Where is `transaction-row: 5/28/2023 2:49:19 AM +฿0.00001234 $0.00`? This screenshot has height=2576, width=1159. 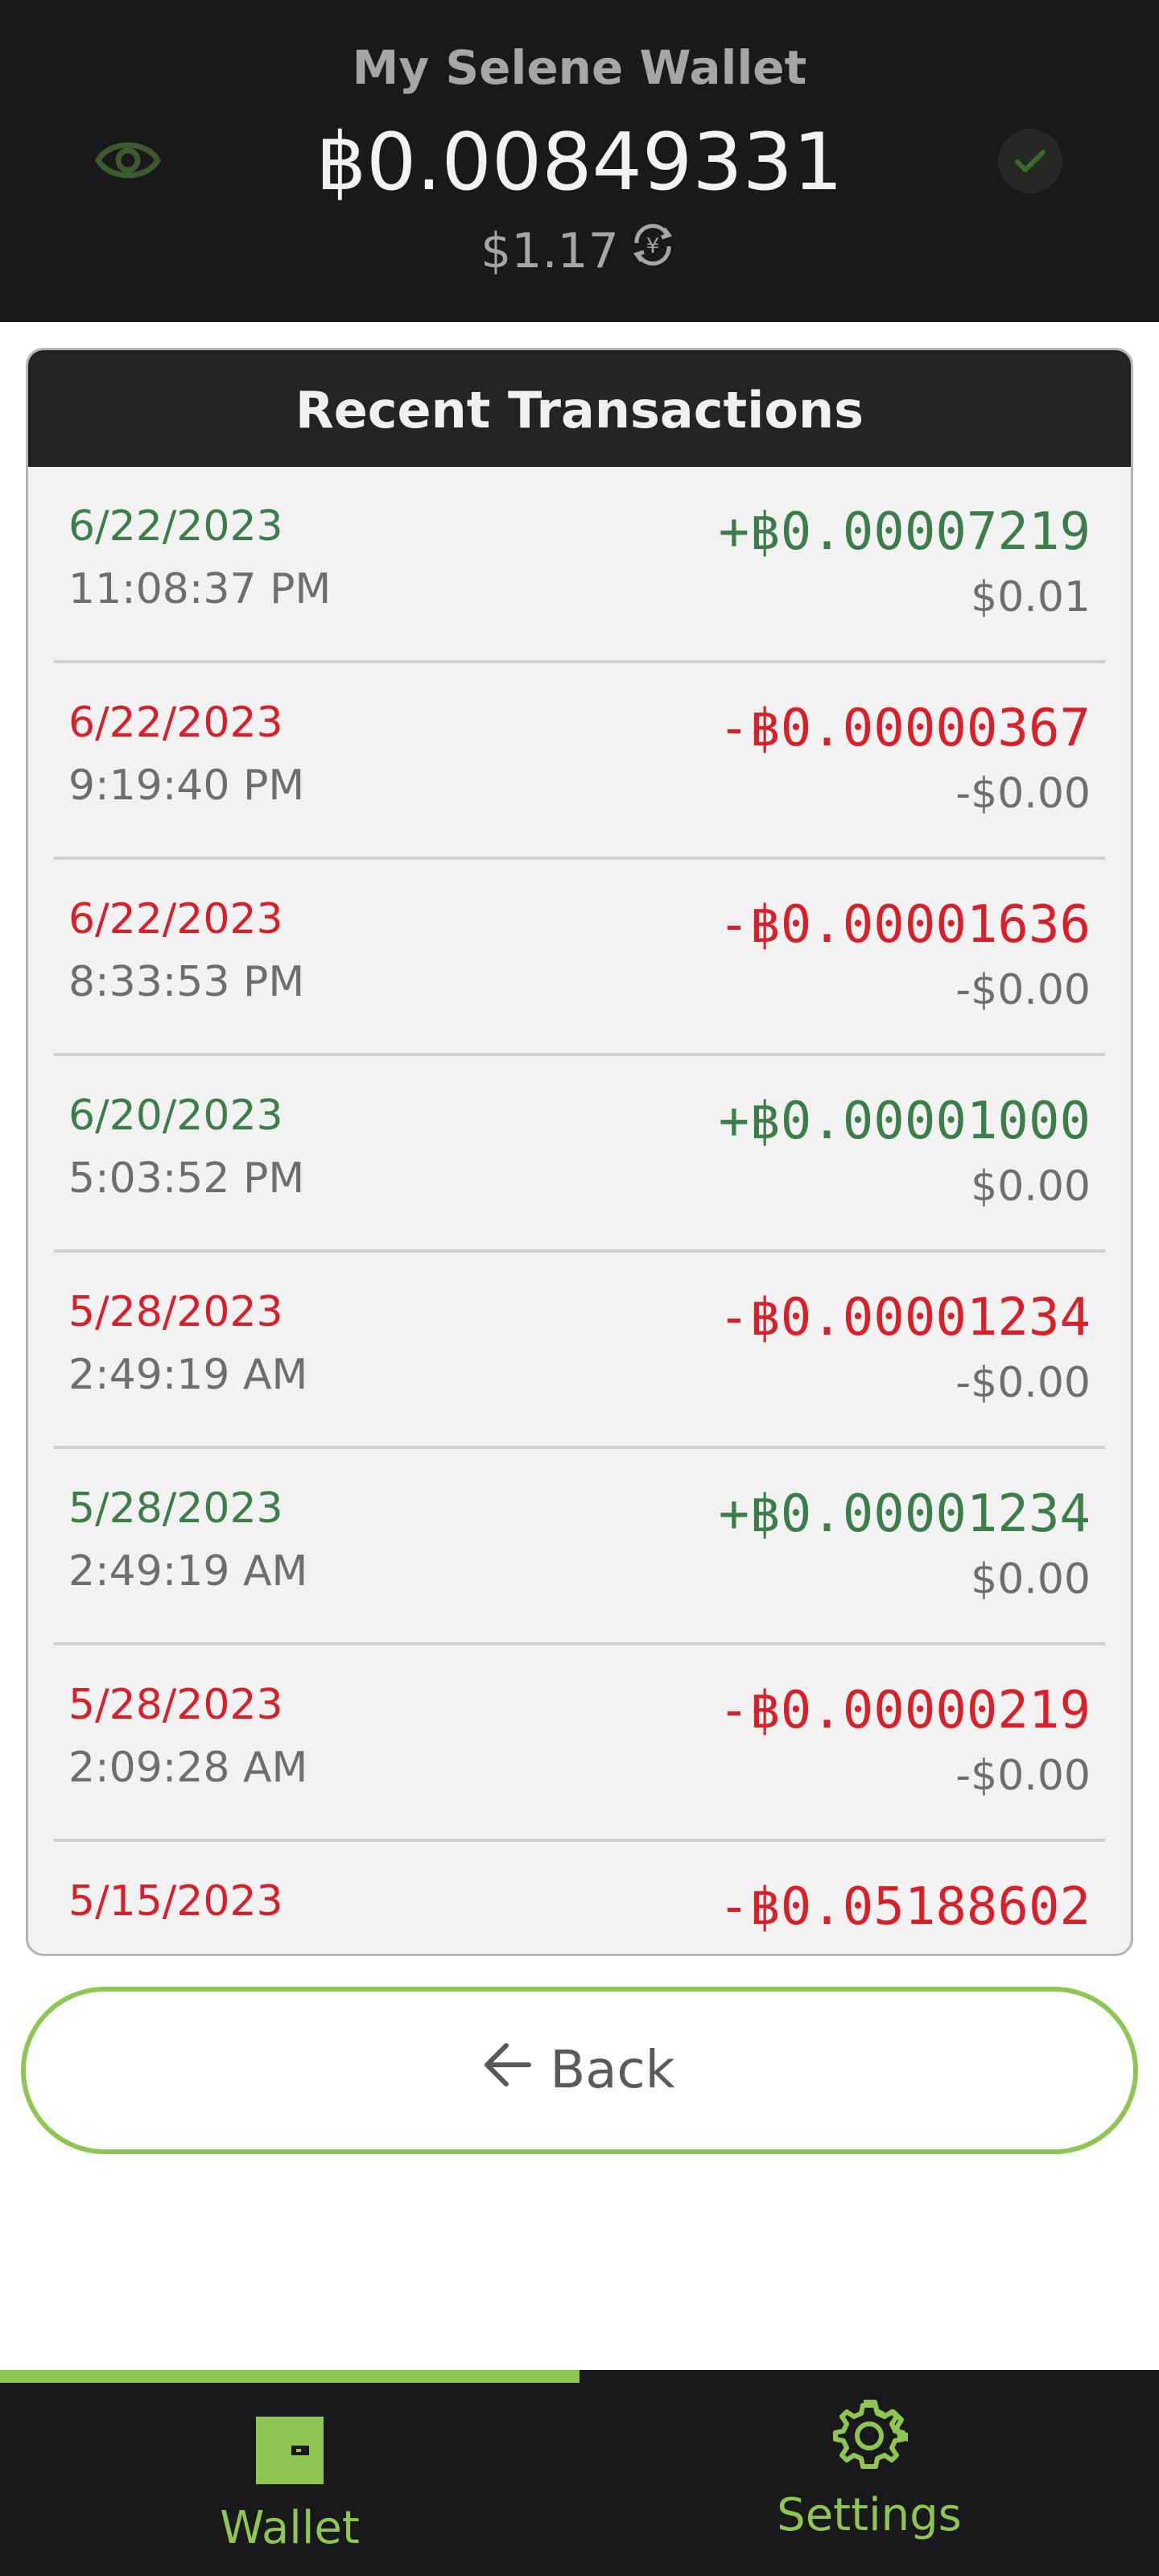 transaction-row: 5/28/2023 2:49:19 AM +฿0.00001234 $0.00 is located at coordinates (579, 1547).